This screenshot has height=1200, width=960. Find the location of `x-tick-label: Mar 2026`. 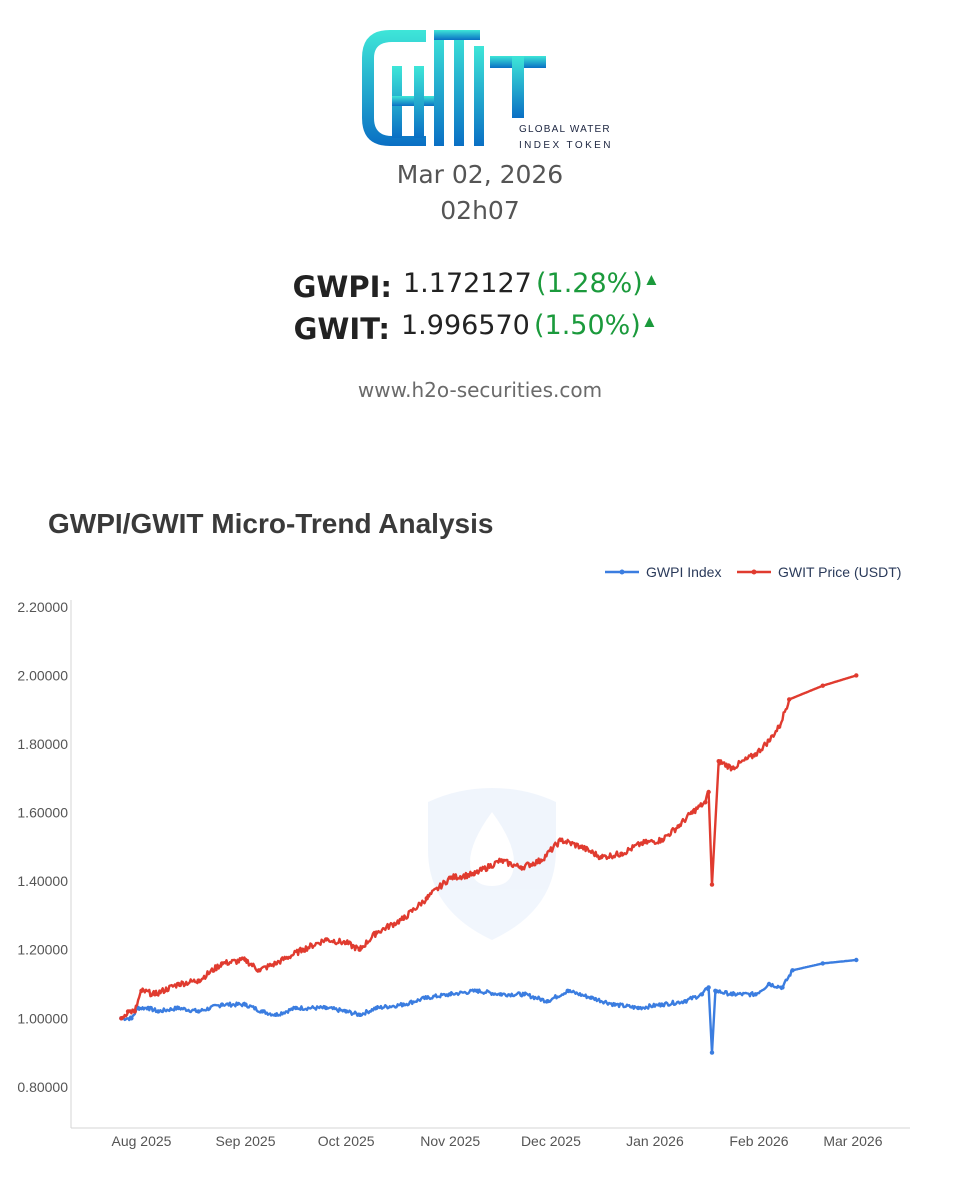

x-tick-label: Mar 2026 is located at coordinates (852, 1141).